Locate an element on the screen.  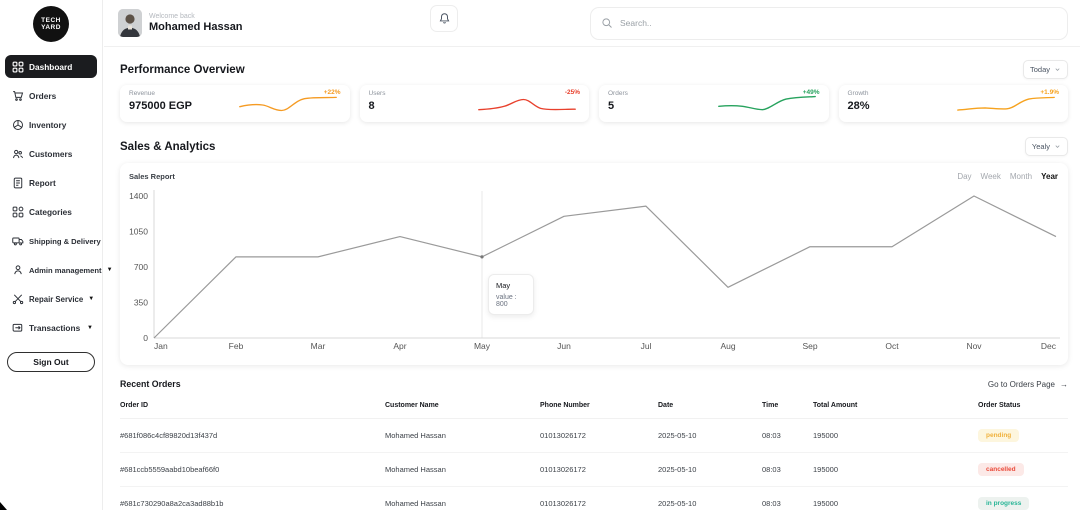
tab-month: Month is located at coordinates (1021, 176).